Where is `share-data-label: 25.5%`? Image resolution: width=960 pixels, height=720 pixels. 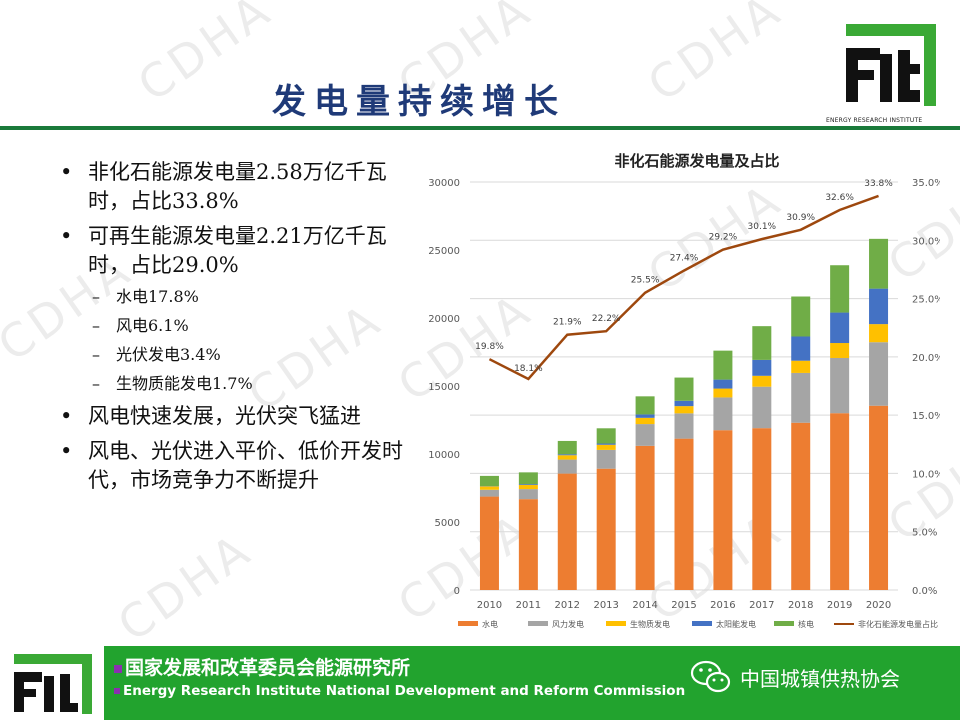 share-data-label: 25.5% is located at coordinates (645, 281).